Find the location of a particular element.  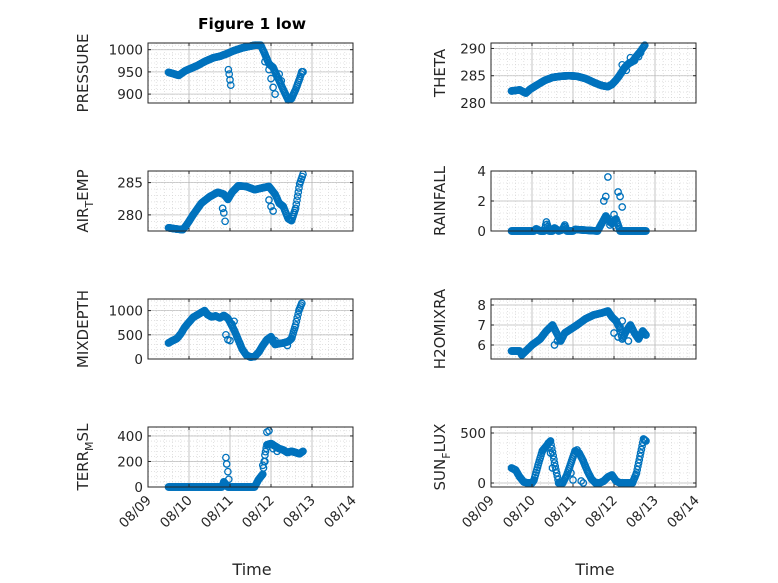

grid is located at coordinates (250, 457).